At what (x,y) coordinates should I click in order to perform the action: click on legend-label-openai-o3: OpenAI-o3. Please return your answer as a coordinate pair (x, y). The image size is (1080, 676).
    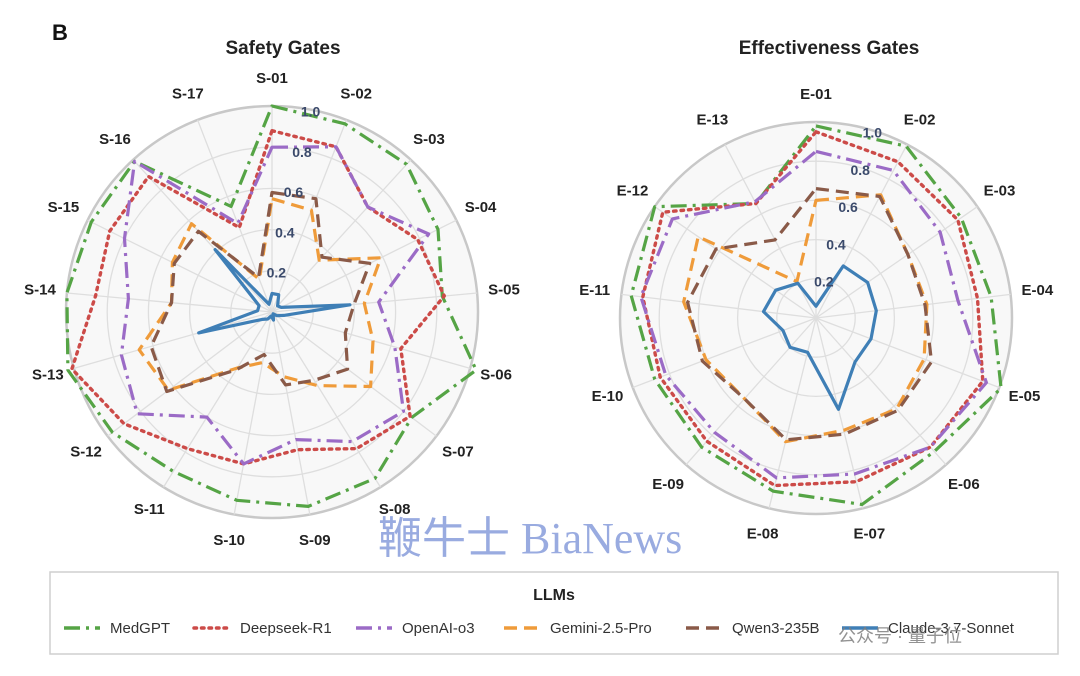
    Looking at the image, I should click on (438, 628).